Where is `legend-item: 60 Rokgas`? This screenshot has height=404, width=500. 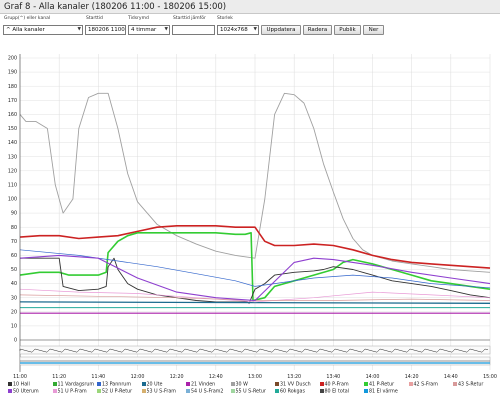
legend-item: 60 Rokgas is located at coordinates (290, 392).